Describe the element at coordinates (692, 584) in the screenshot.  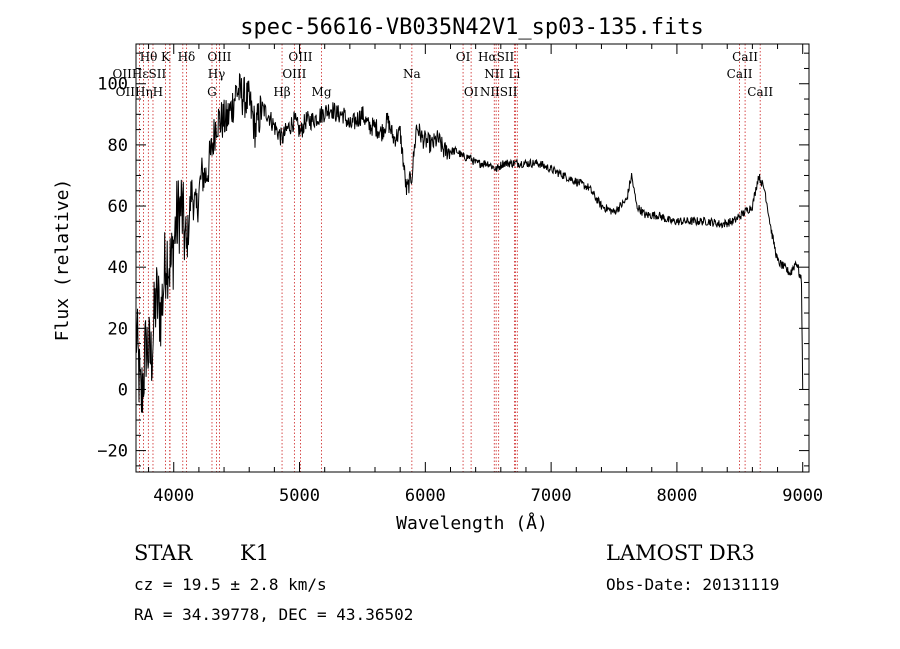
I see `observation-date: Obs-Date: 20131119` at that location.